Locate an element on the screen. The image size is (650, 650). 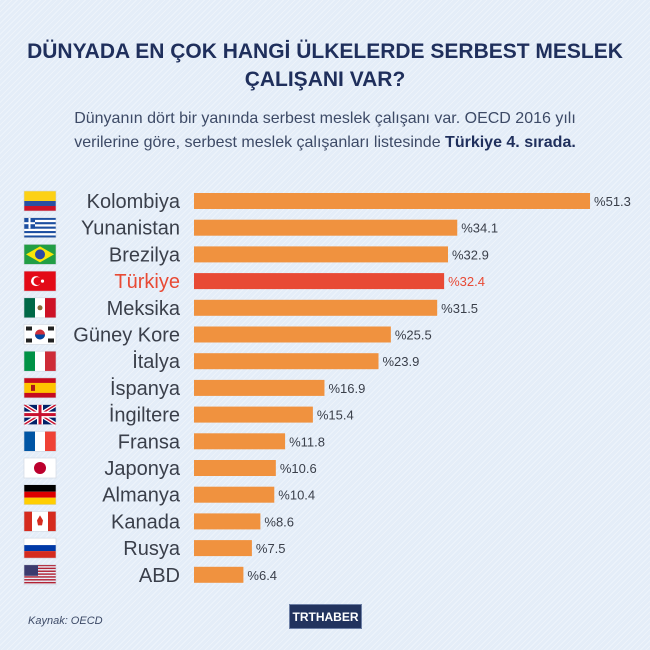
category-label: Japonya is located at coordinates (142, 469).